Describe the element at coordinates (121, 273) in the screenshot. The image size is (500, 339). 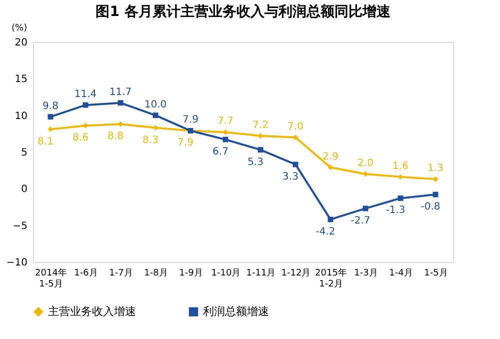
I see `x-tick-label: 1-7月` at that location.